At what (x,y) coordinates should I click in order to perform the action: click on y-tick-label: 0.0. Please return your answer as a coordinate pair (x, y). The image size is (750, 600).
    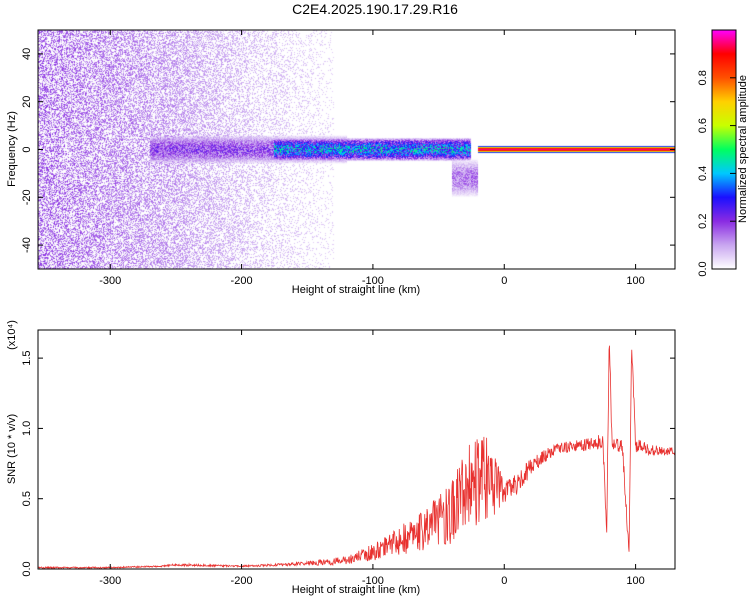
    Looking at the image, I should click on (27, 568).